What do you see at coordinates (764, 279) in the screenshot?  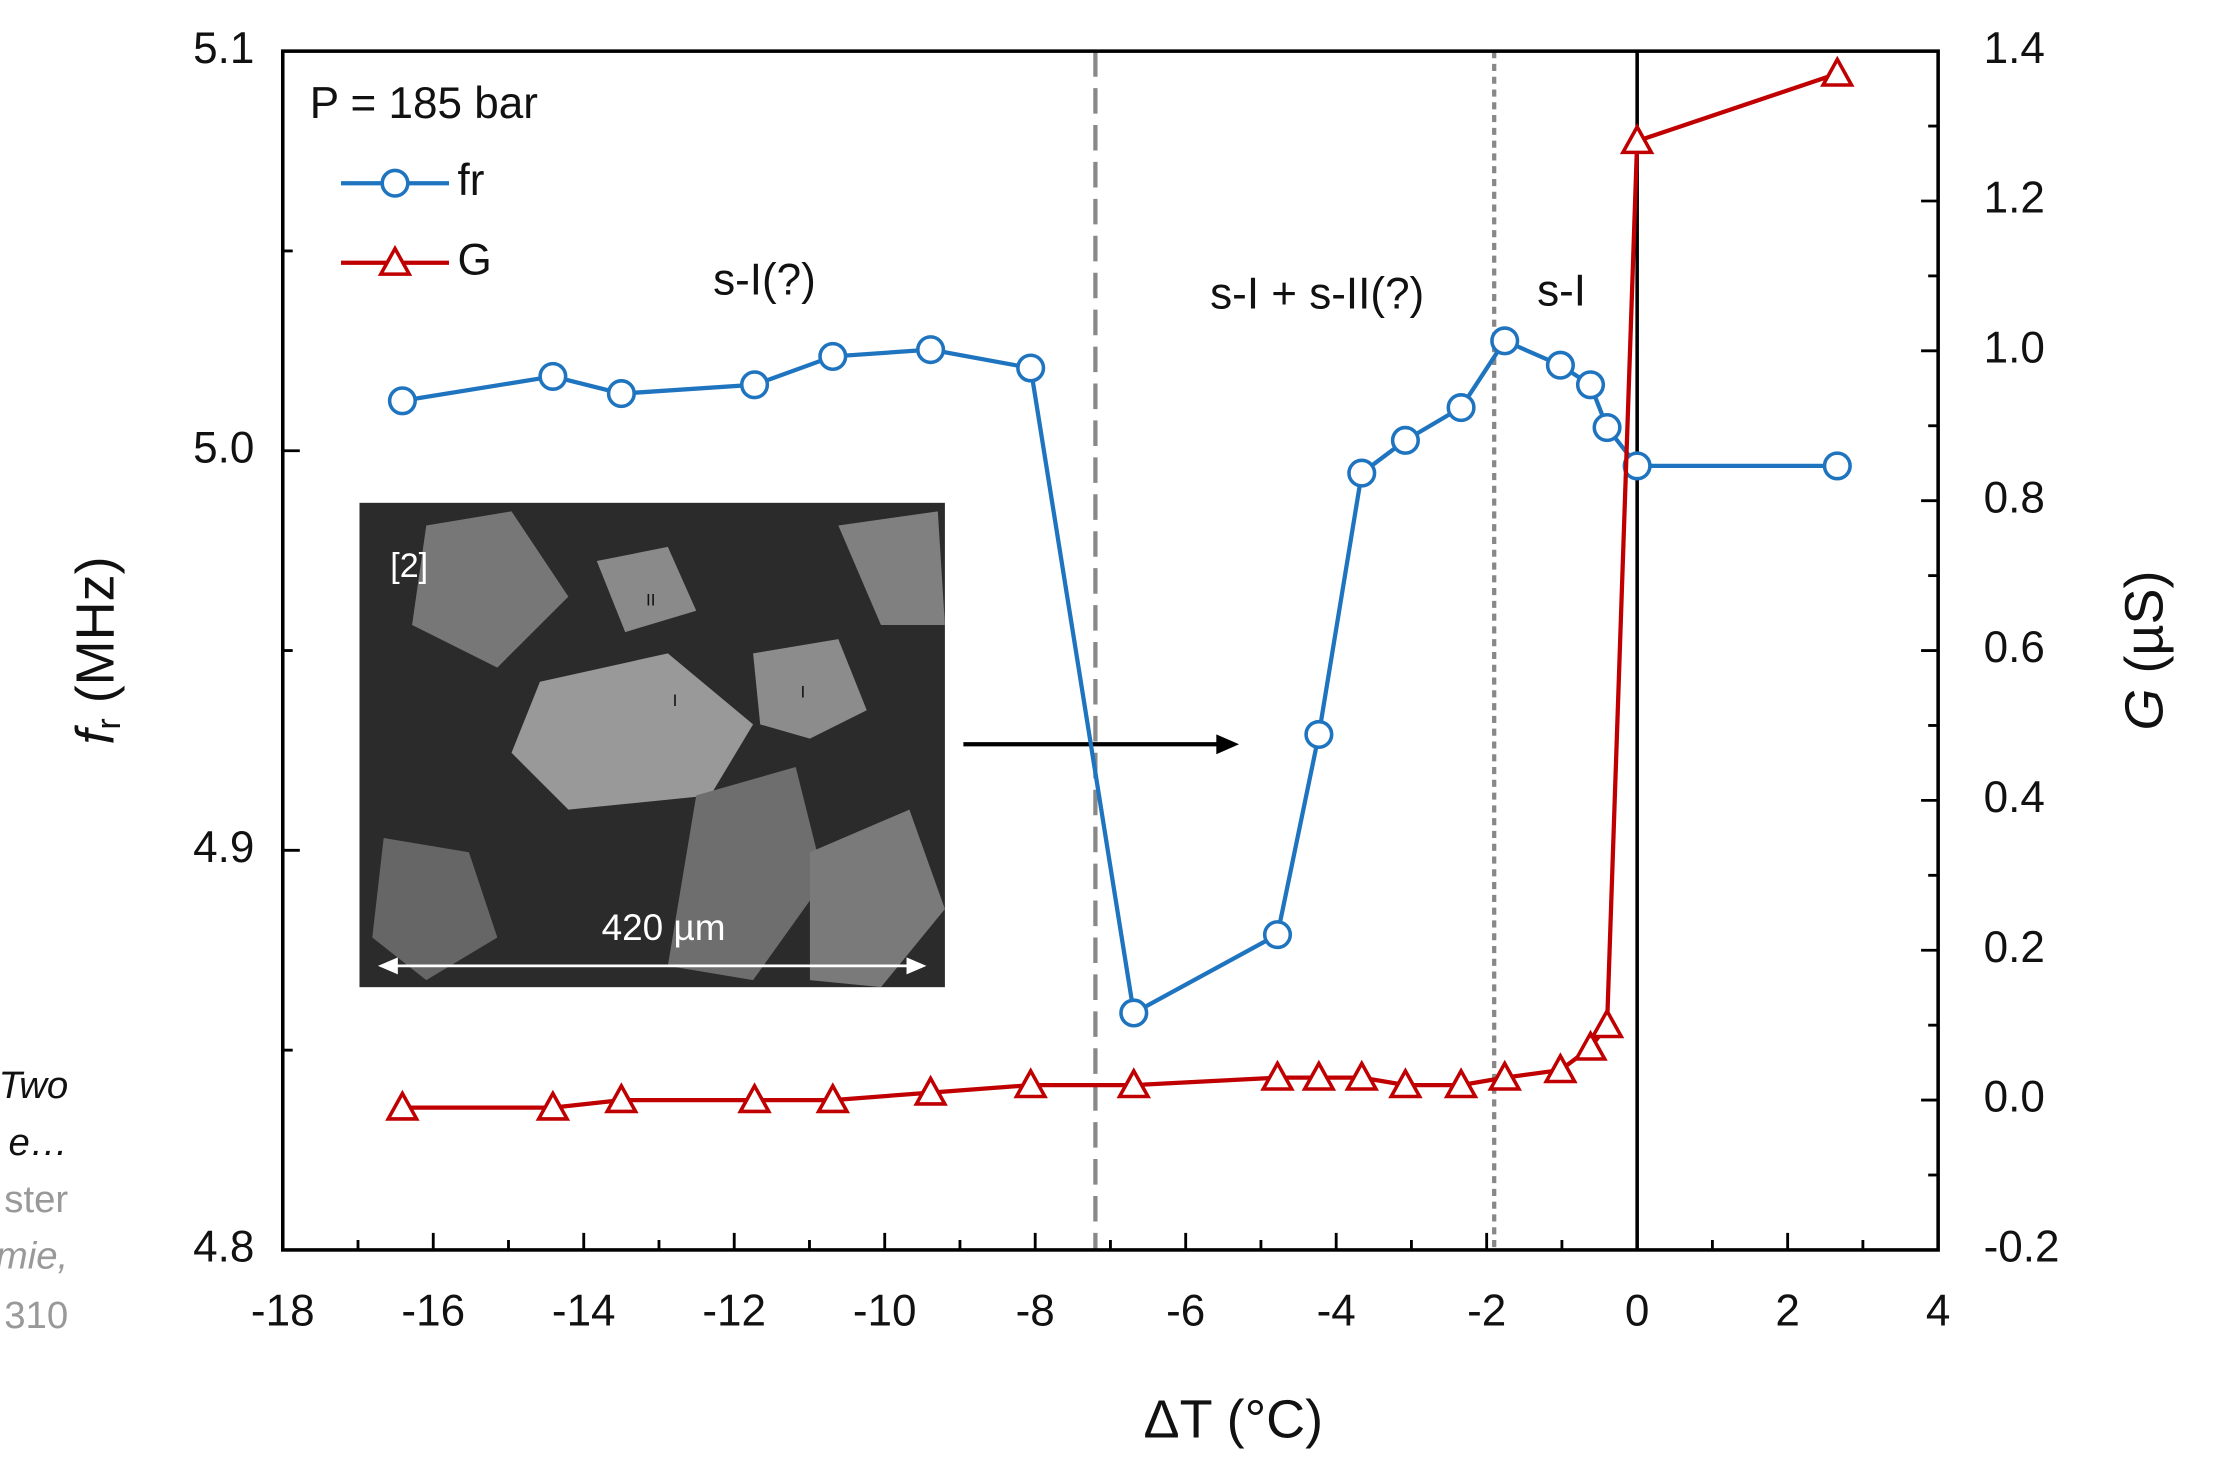 I see `phase-label: s-I(?)` at bounding box center [764, 279].